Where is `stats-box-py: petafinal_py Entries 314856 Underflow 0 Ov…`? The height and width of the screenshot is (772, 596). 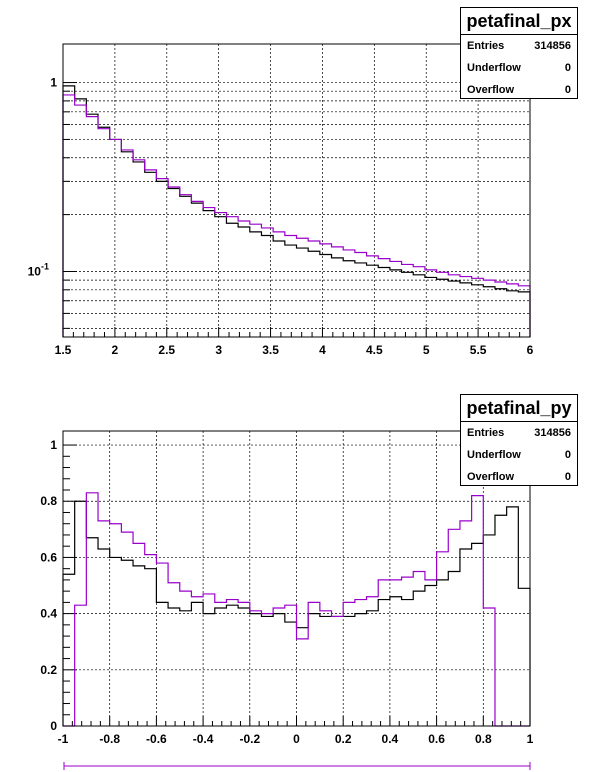 stats-box-py: petafinal_py Entries 314856 Underflow 0 Ov… is located at coordinates (519, 440).